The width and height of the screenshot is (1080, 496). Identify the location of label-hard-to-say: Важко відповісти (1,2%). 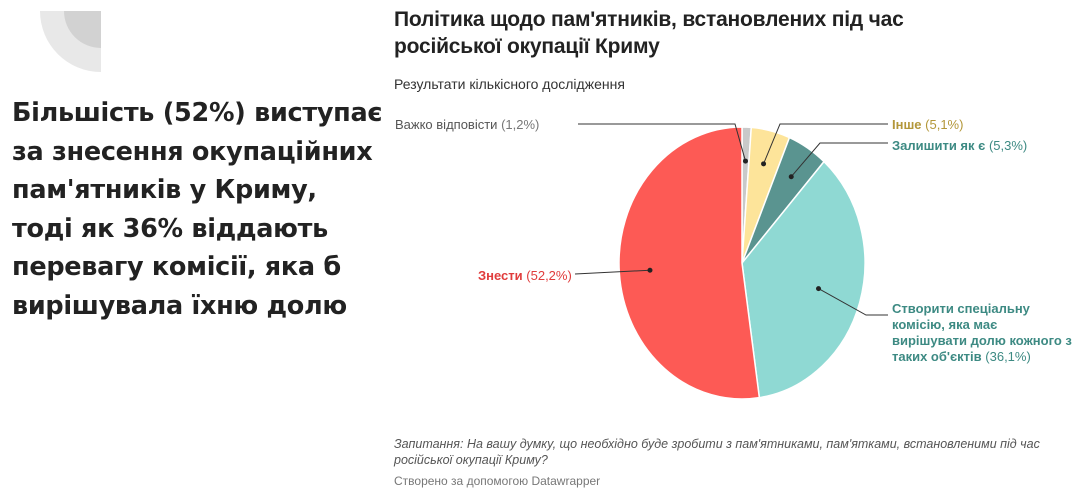
(467, 124).